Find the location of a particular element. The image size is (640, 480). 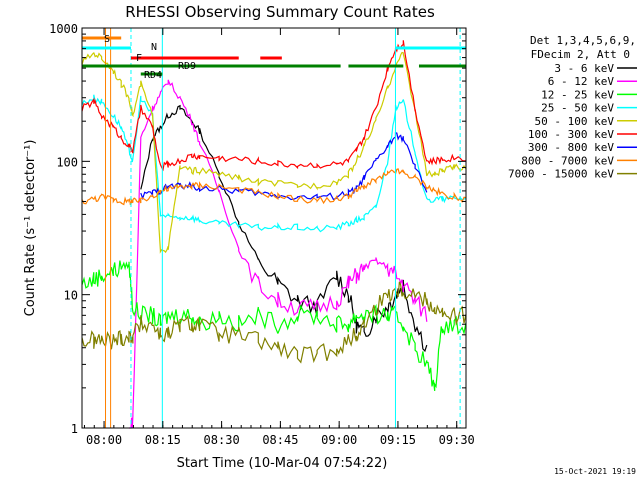

state-bar-label-n: N is located at coordinates (154, 47).